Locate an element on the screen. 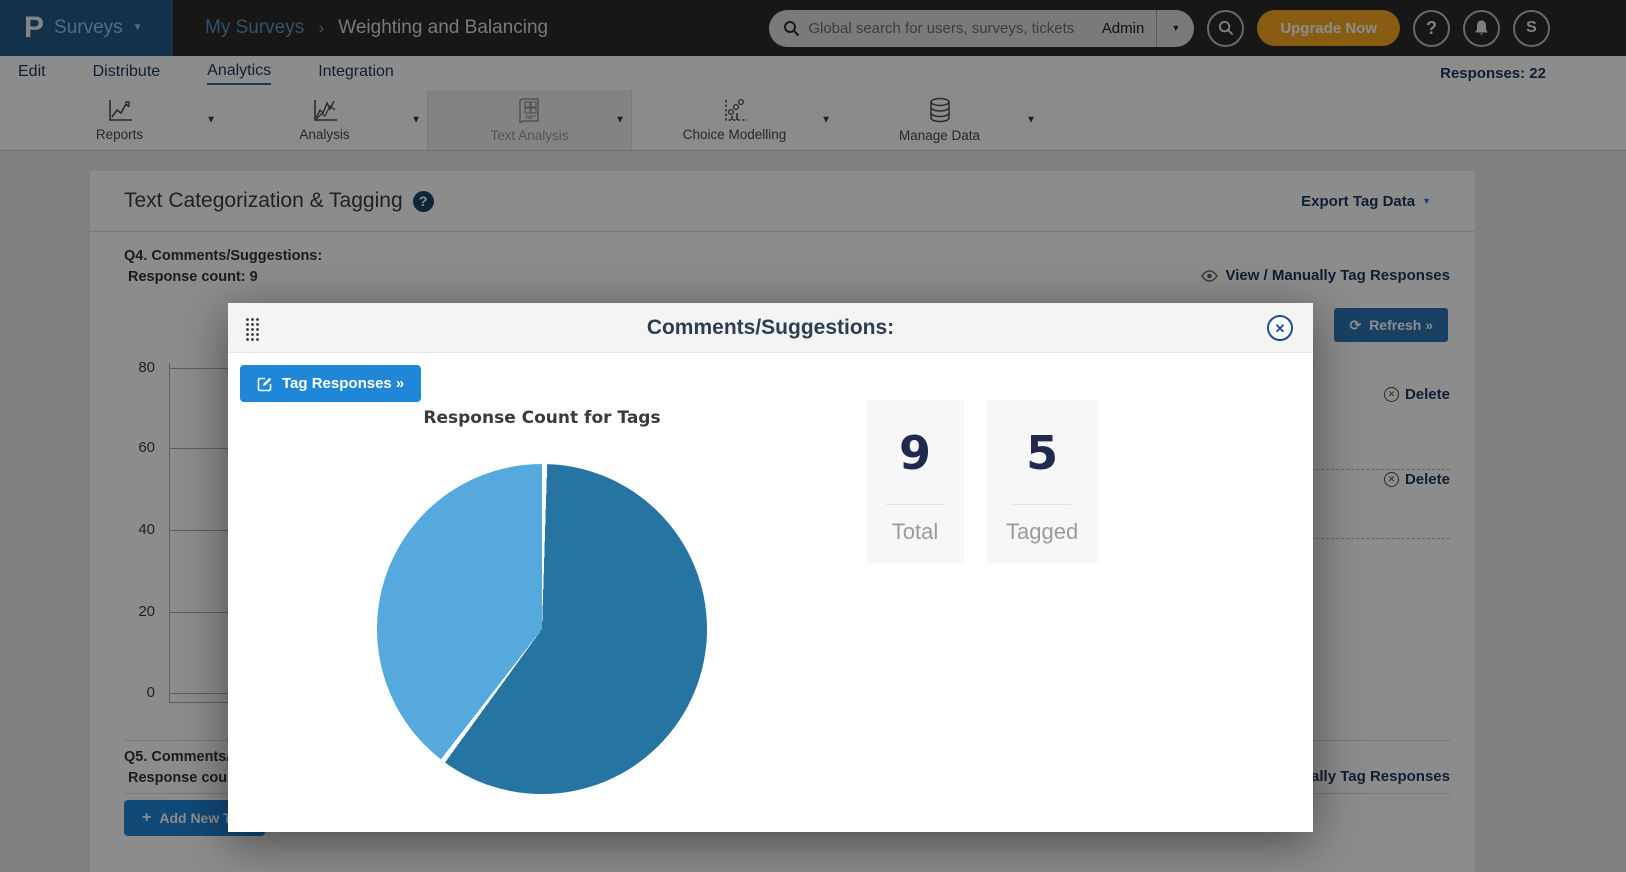 This screenshot has width=1626, height=872. view-link-label: View / Manually Tag Responses is located at coordinates (1337, 275).